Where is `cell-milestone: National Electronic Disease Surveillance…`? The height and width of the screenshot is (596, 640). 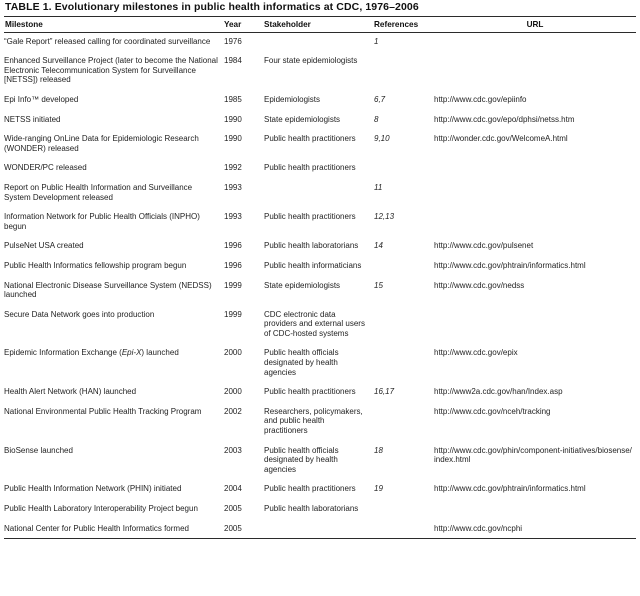 cell-milestone: National Electronic Disease Surveillance… is located at coordinates (108, 290).